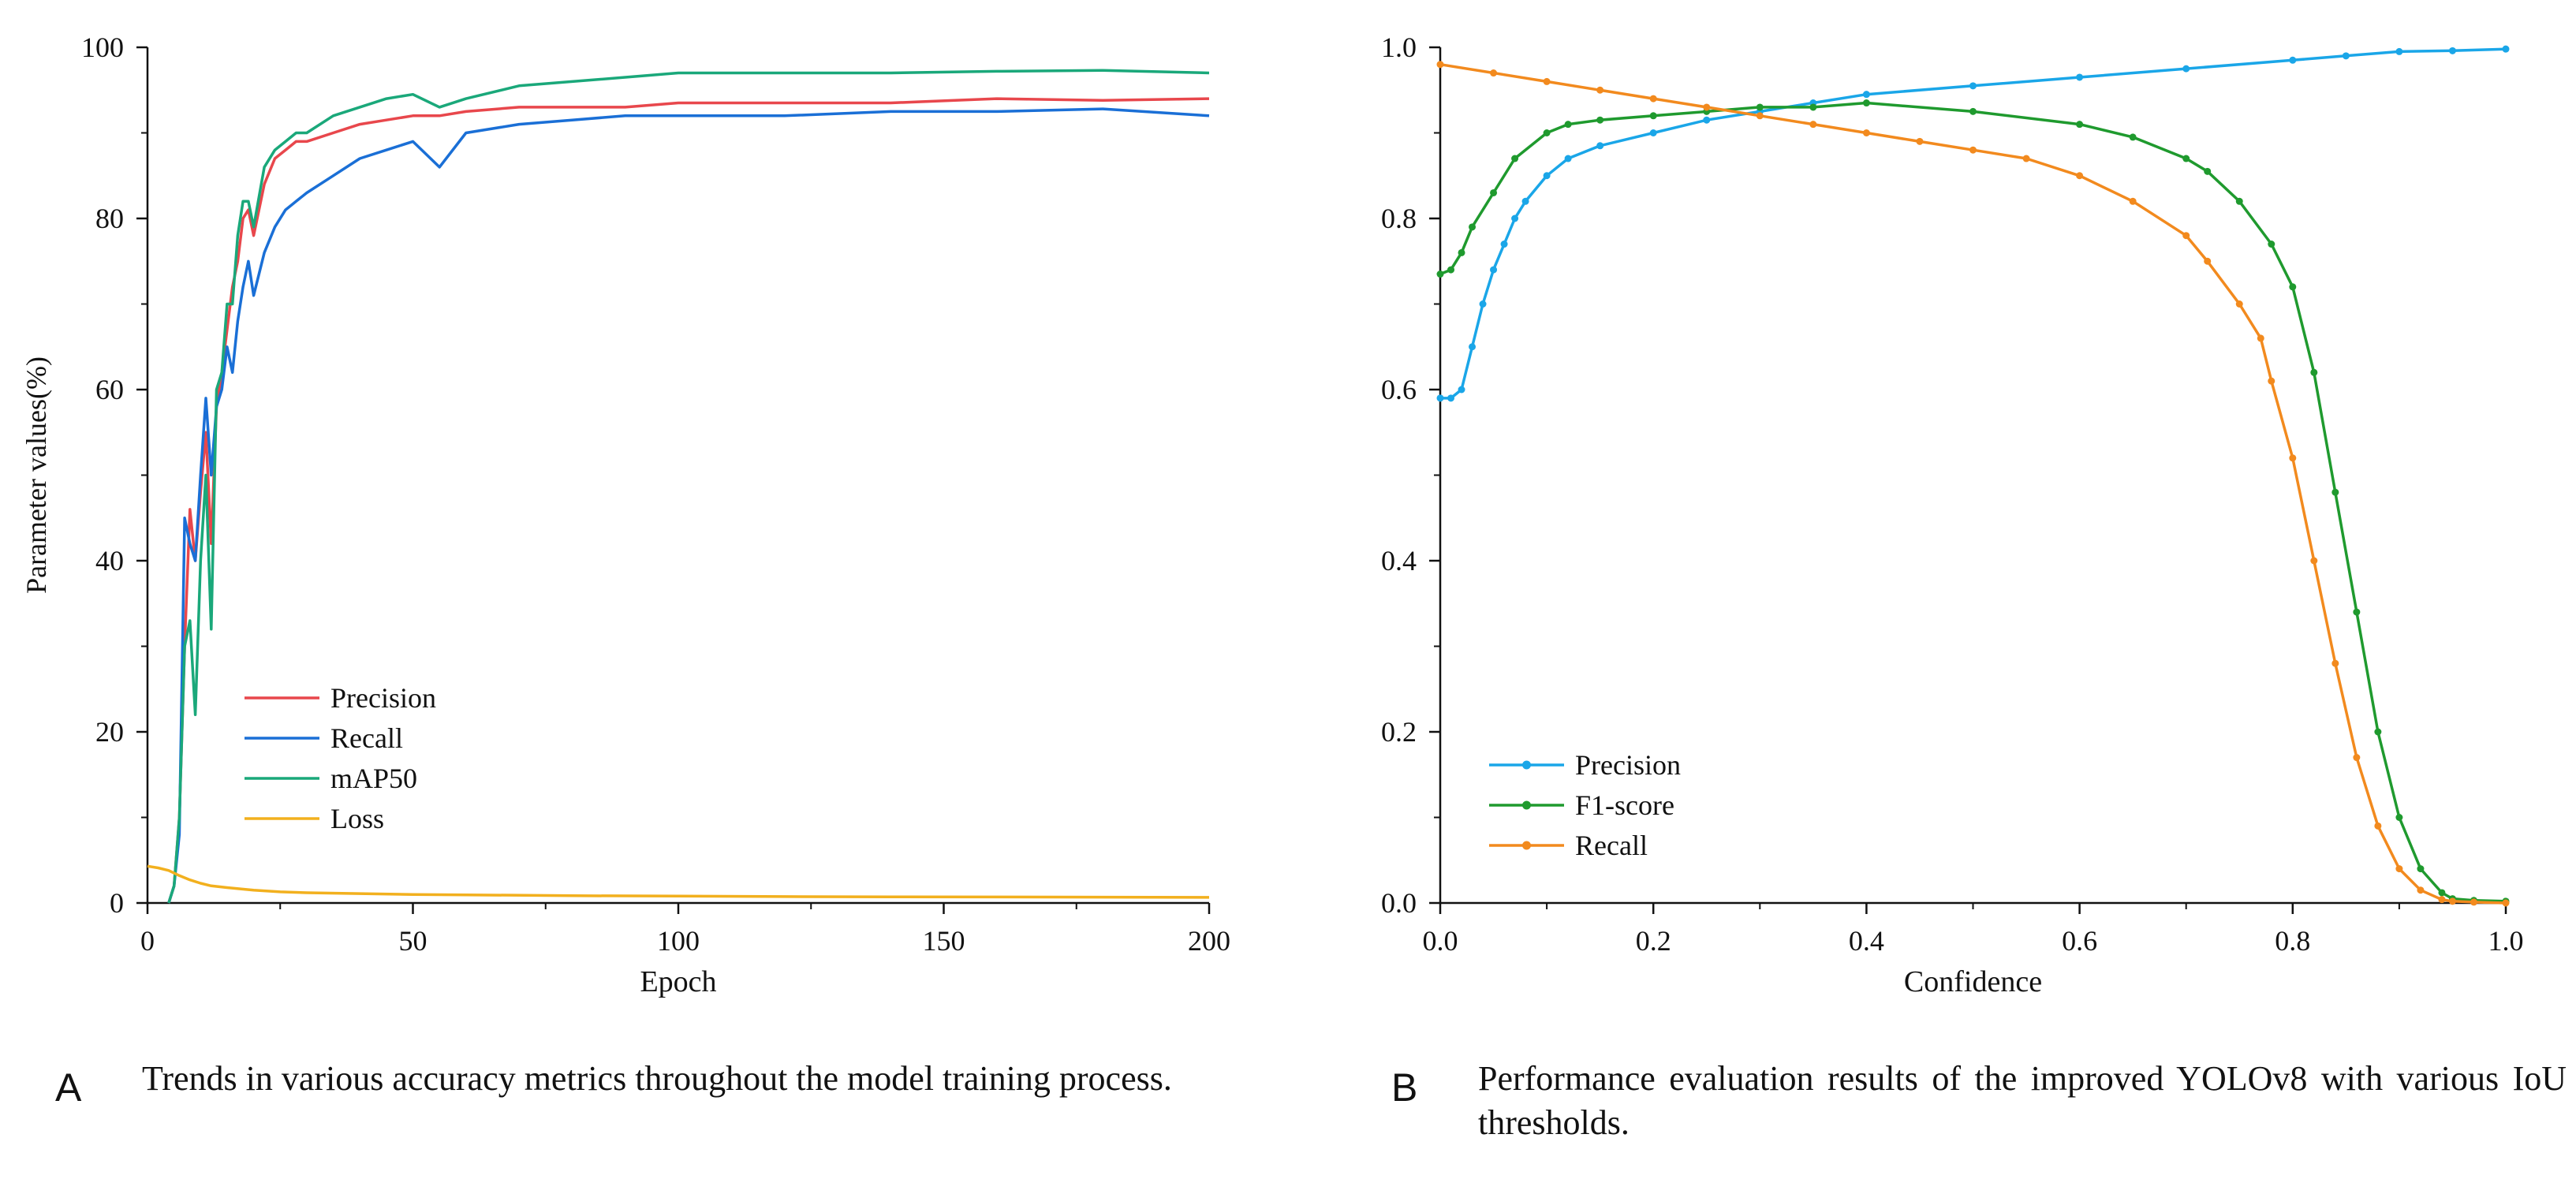  What do you see at coordinates (1624, 805) in the screenshot?
I see `legend-label-f1-score: F1-score` at bounding box center [1624, 805].